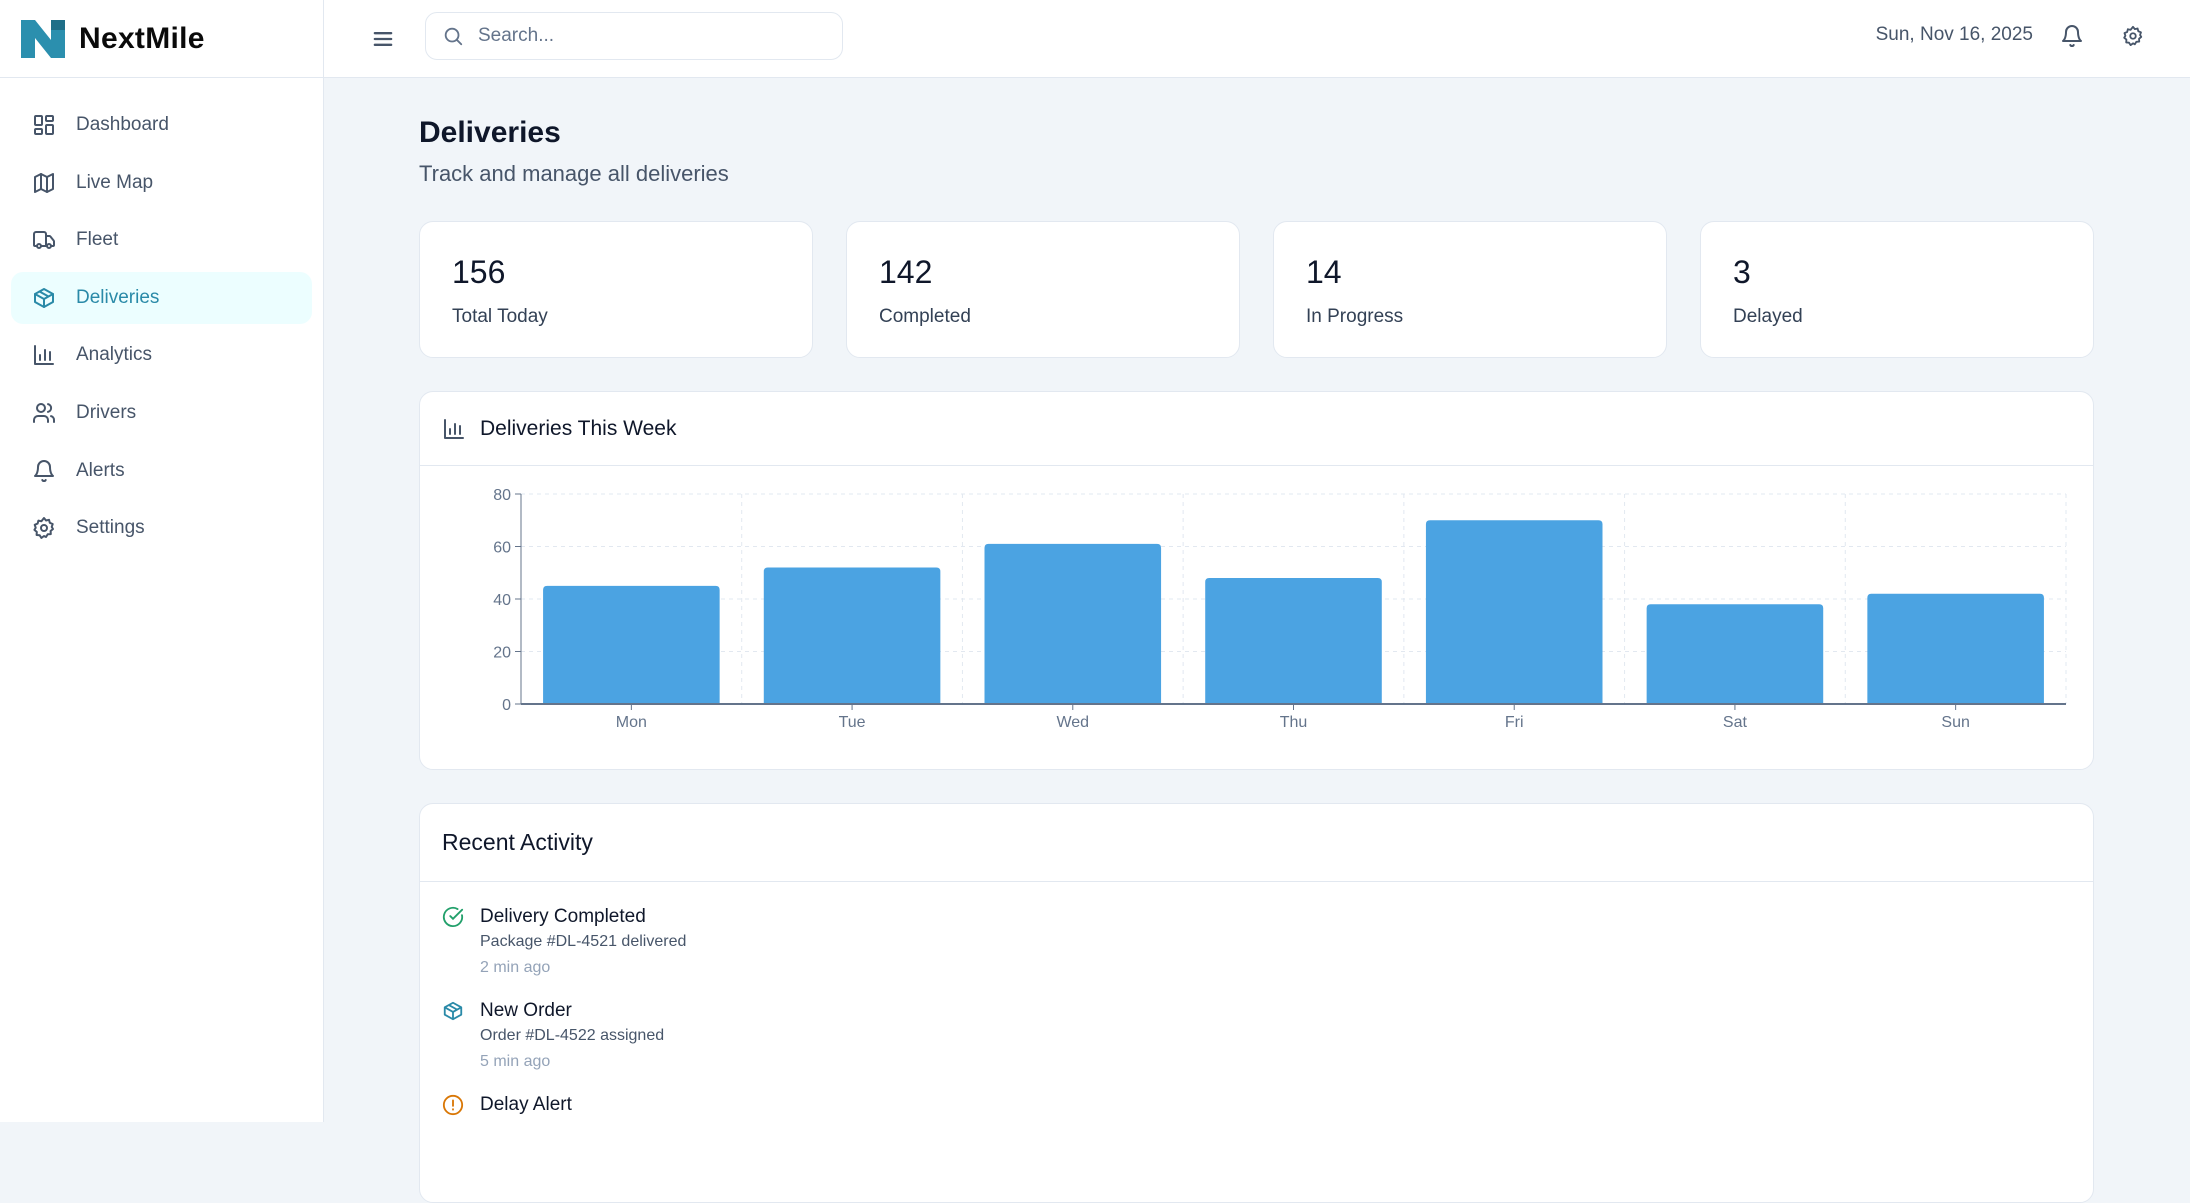 The height and width of the screenshot is (1203, 2190). I want to click on activity-item: Delay Alert, so click(507, 1105).